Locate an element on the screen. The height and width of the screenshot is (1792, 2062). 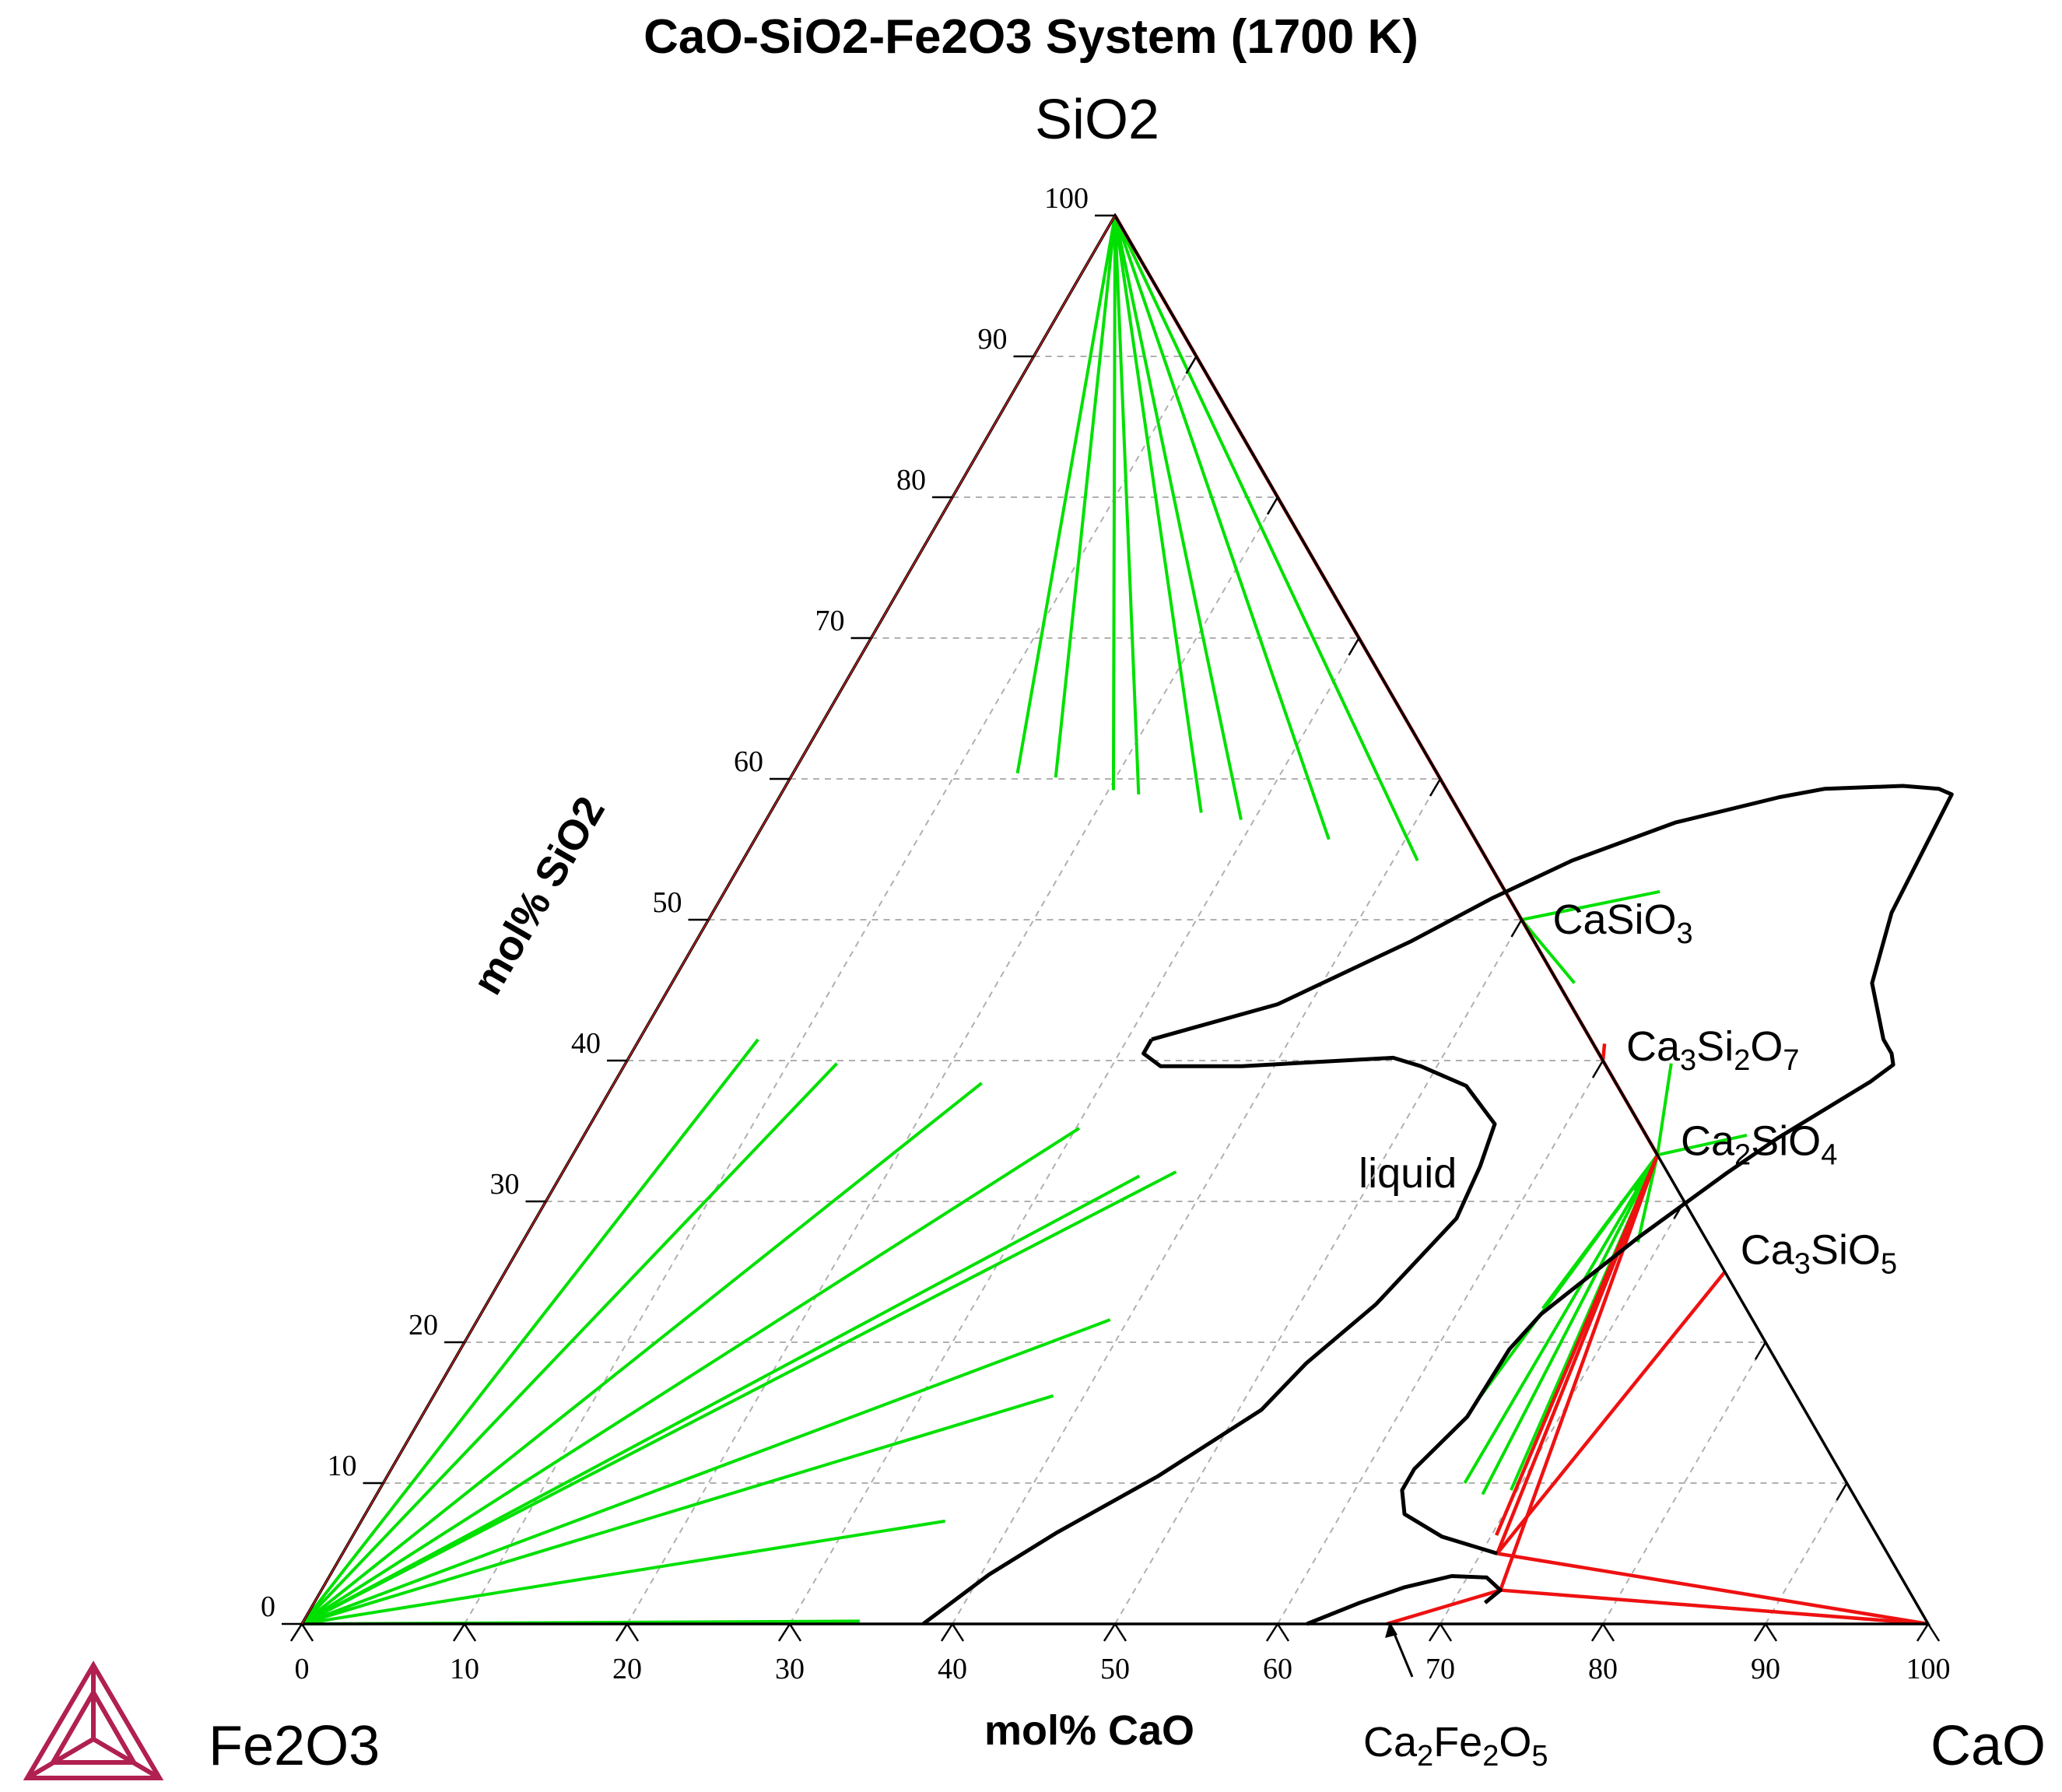
liquid-boundary-lower is located at coordinates (1404, 1600).